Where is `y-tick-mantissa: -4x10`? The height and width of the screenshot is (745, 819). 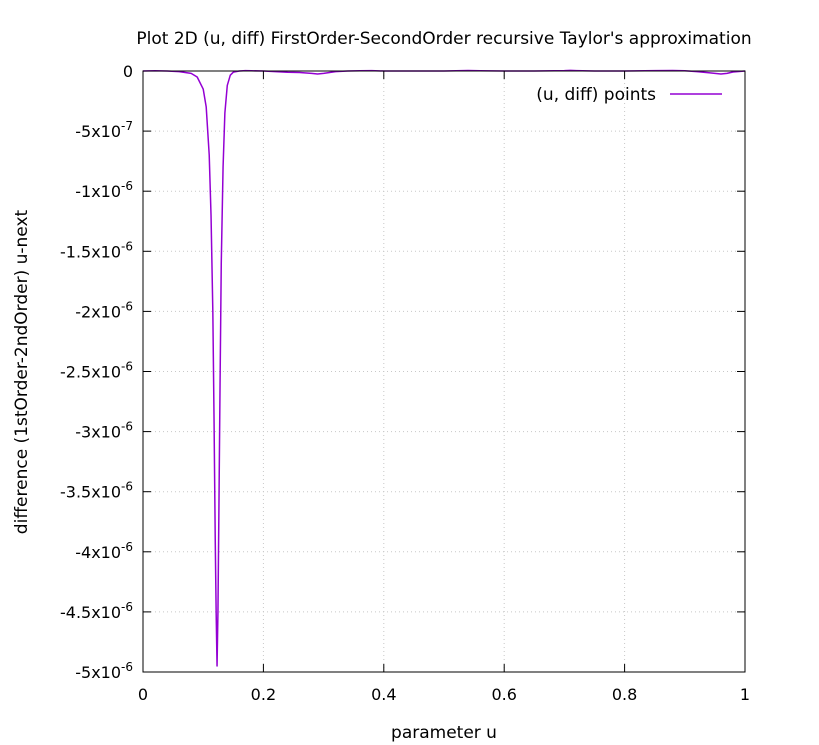 y-tick-mantissa: -4x10 is located at coordinates (98, 552).